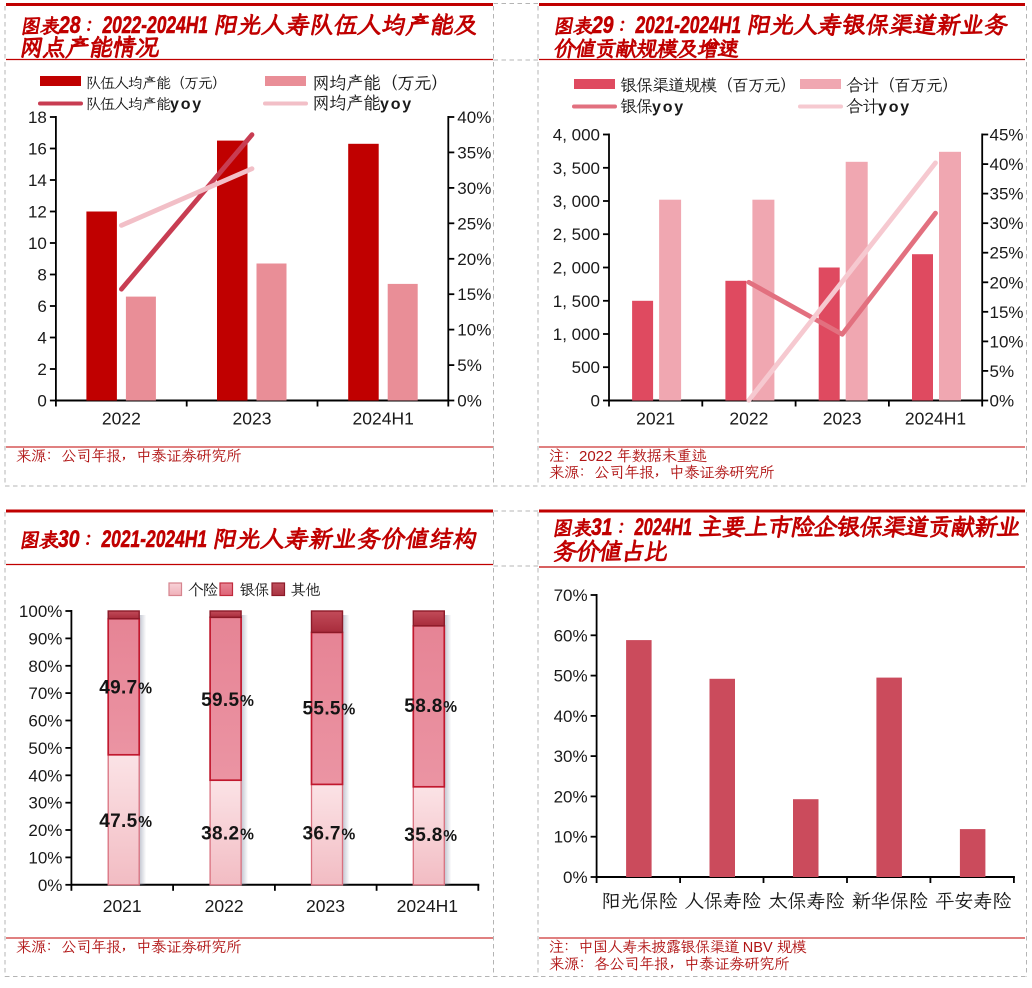 The height and width of the screenshot is (988, 1032). I want to click on svg-text: 14, so click(37, 180).